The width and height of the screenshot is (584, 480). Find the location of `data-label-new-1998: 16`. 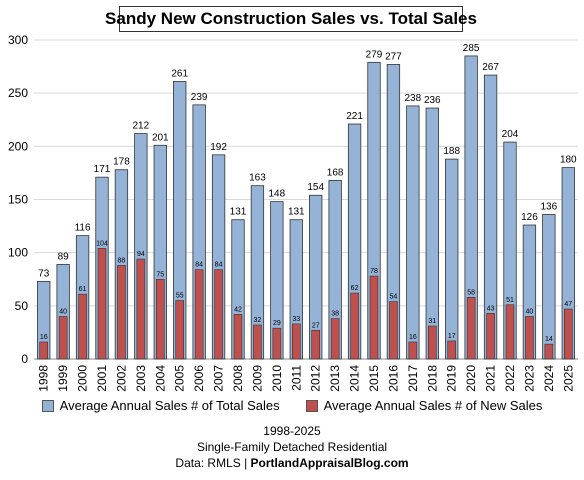

data-label-new-1998: 16 is located at coordinates (44, 337).